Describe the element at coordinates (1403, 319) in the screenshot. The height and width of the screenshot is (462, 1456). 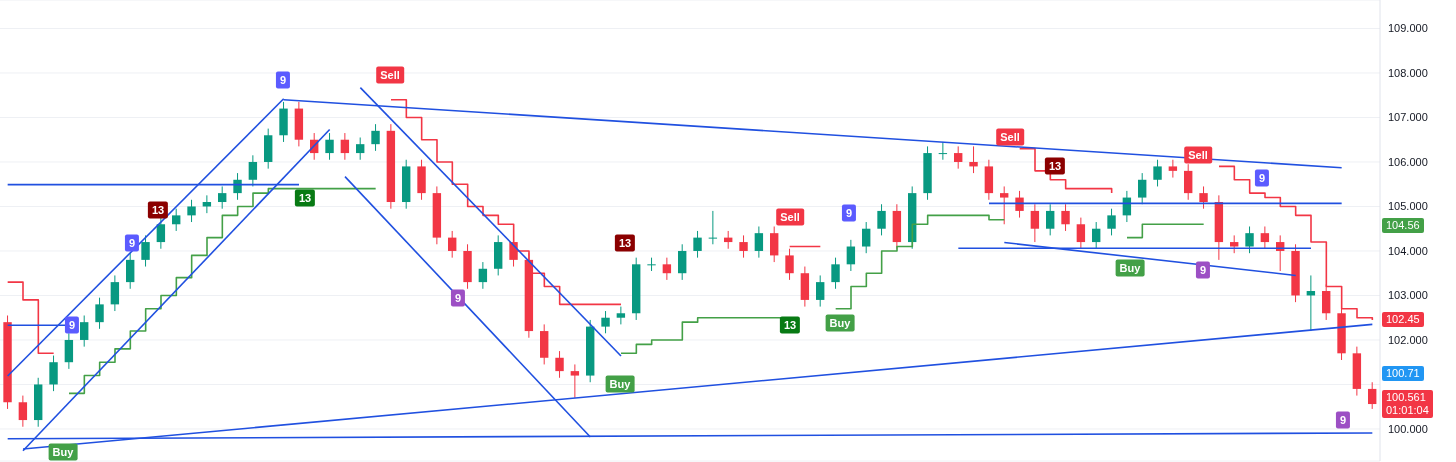
I see `annotation: 102.45` at that location.